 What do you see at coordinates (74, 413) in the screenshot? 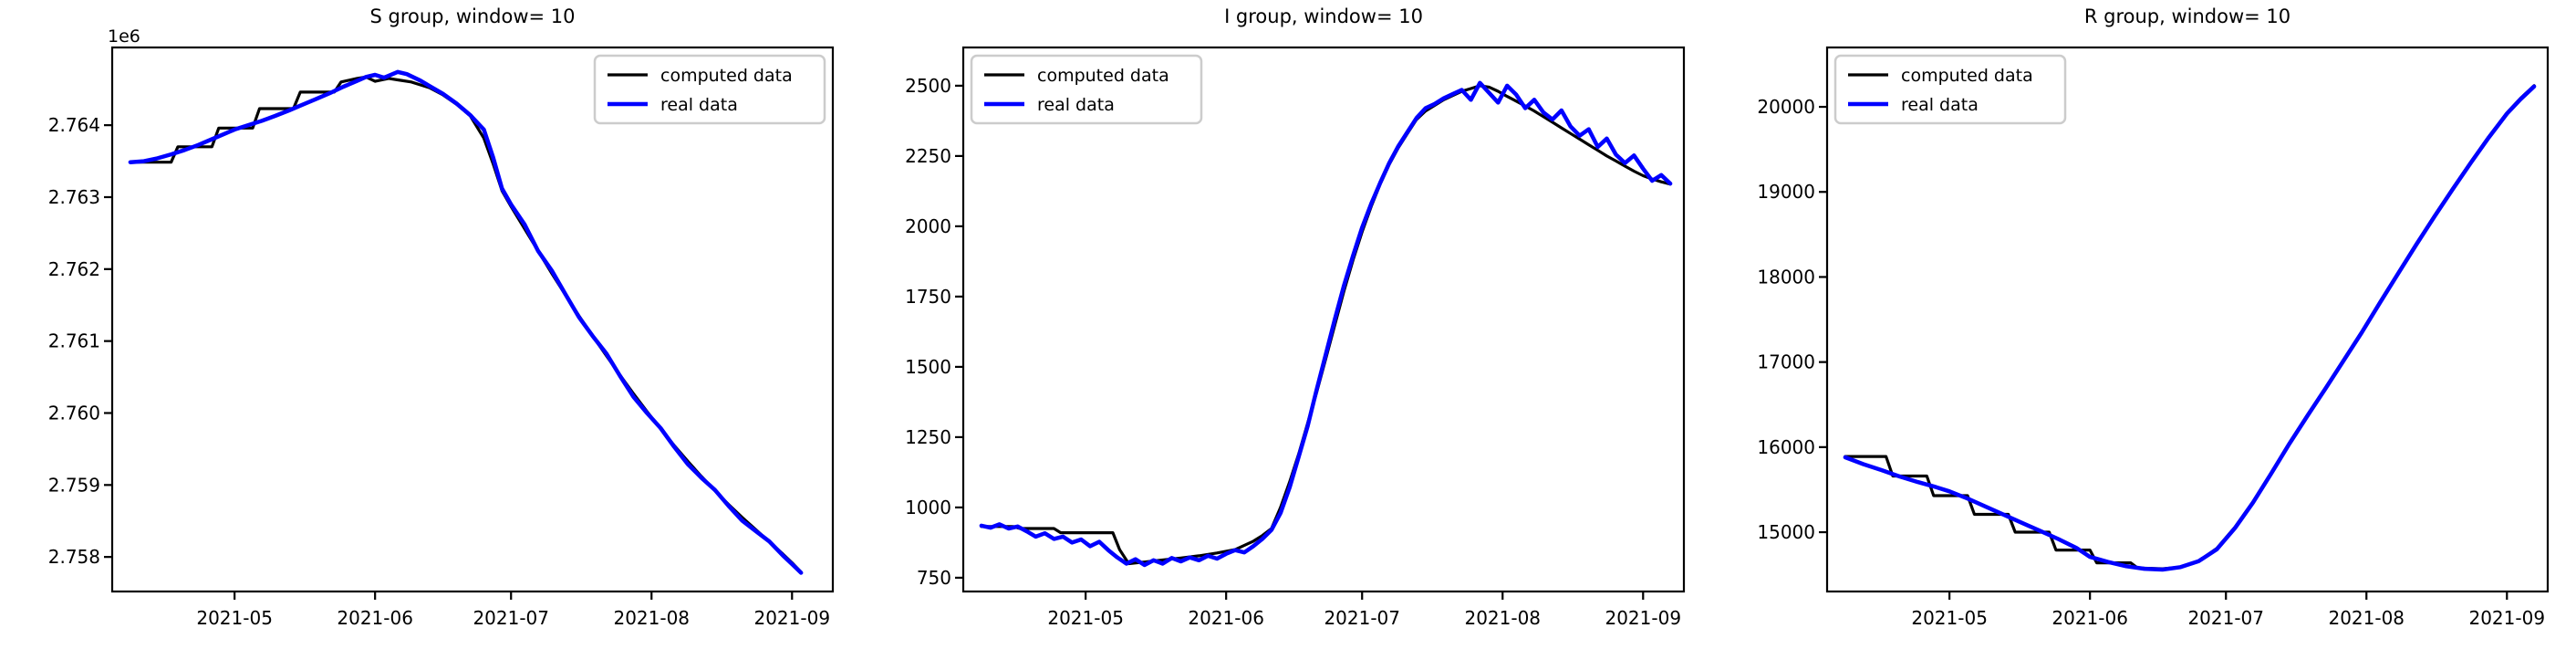
I see `y-tick-label: 2.760` at bounding box center [74, 413].